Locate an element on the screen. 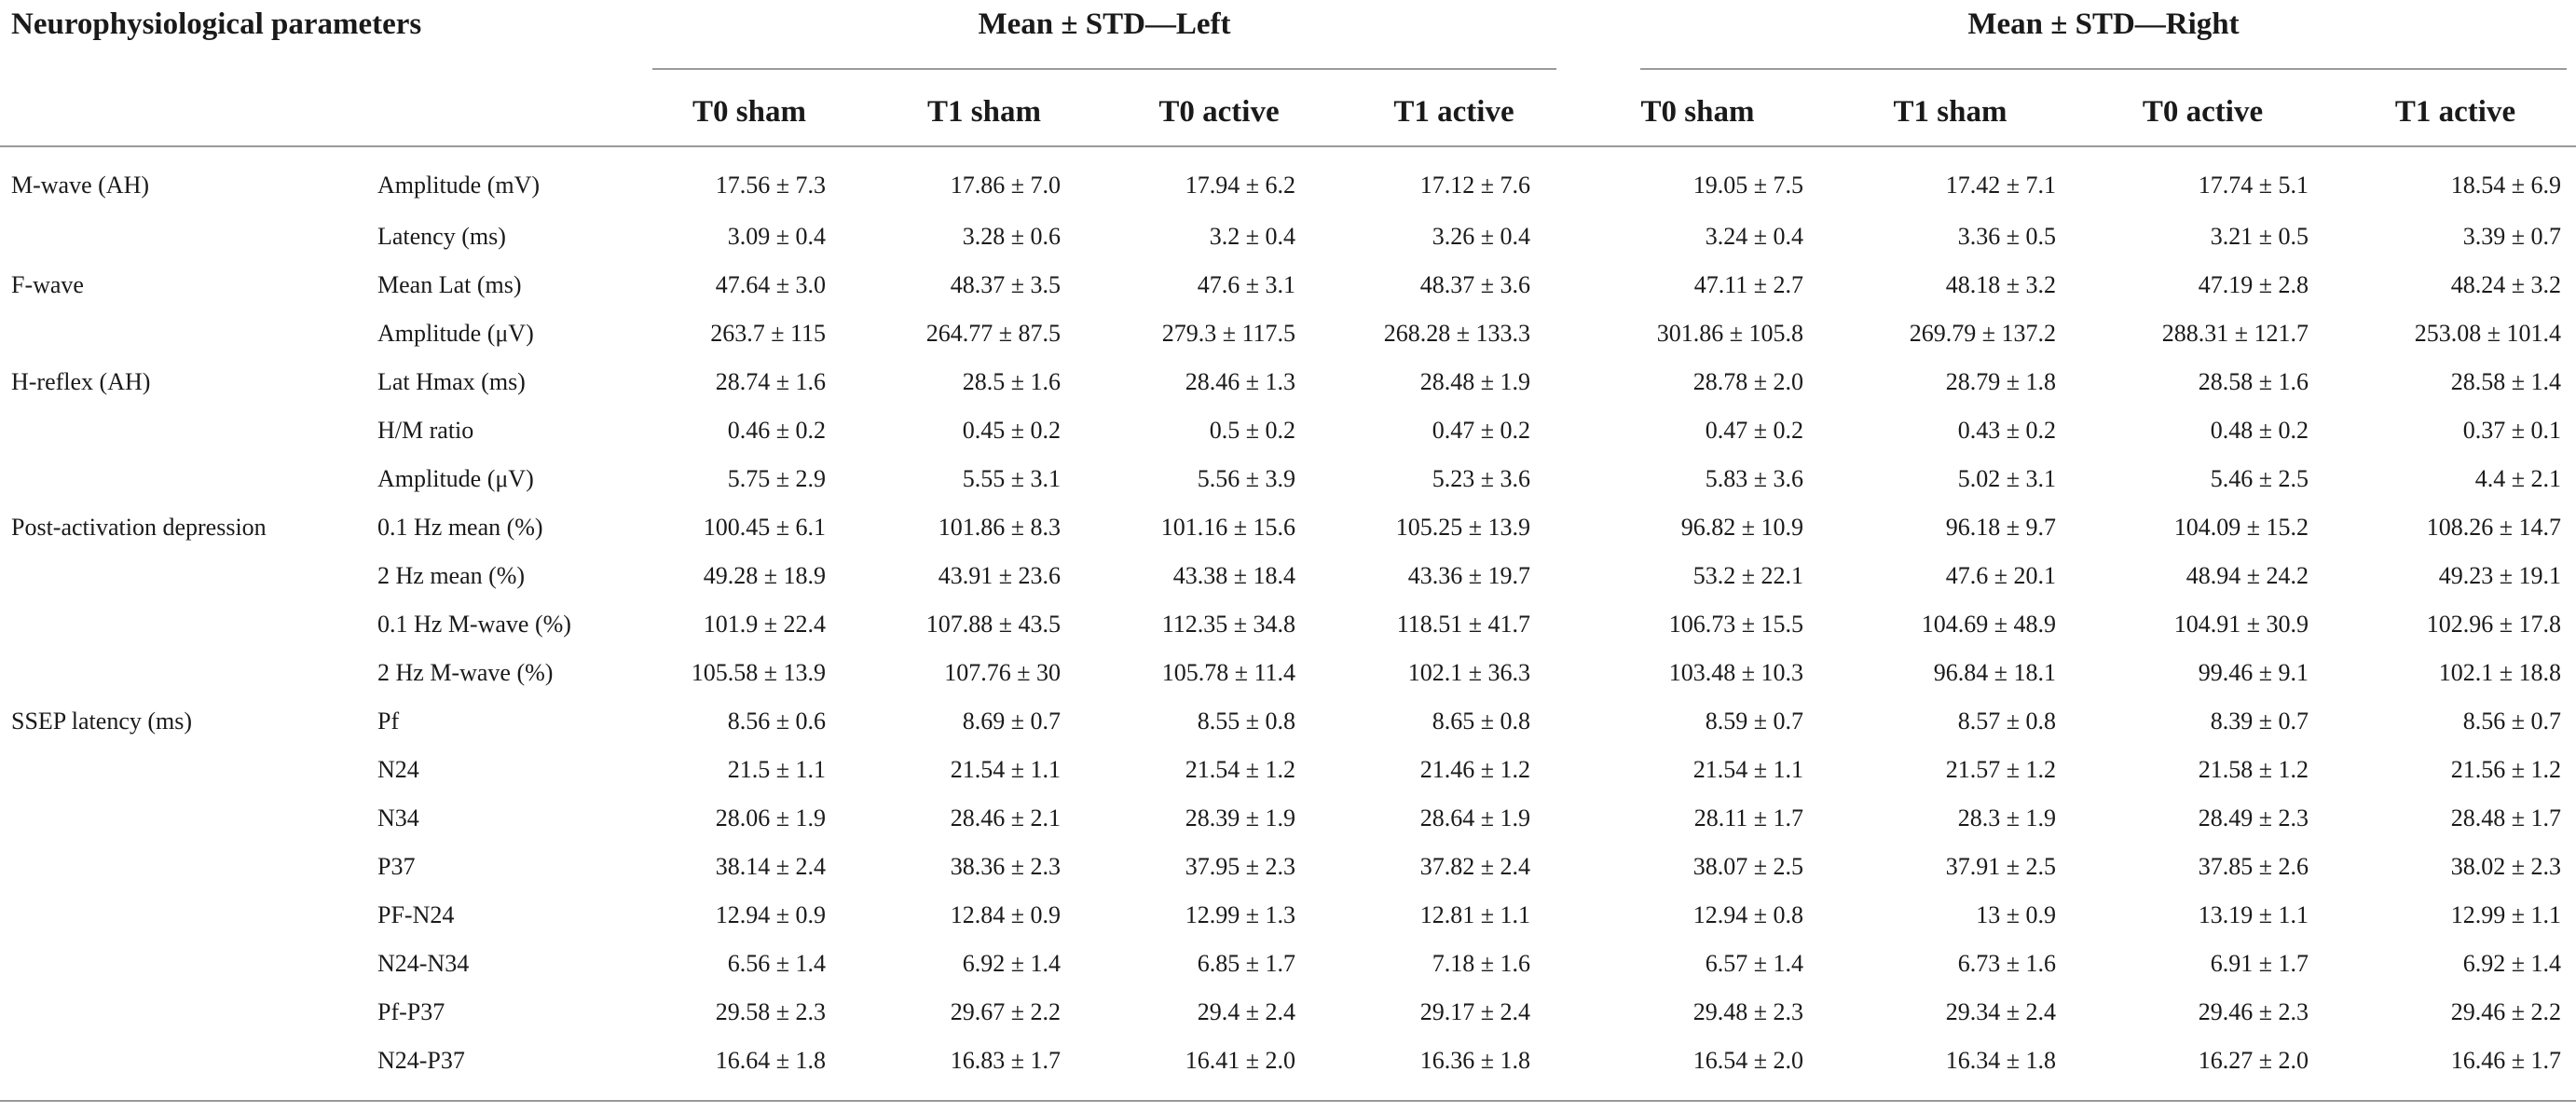  table-cell-value: 16.27 ± 2.0 is located at coordinates (2253, 1060).